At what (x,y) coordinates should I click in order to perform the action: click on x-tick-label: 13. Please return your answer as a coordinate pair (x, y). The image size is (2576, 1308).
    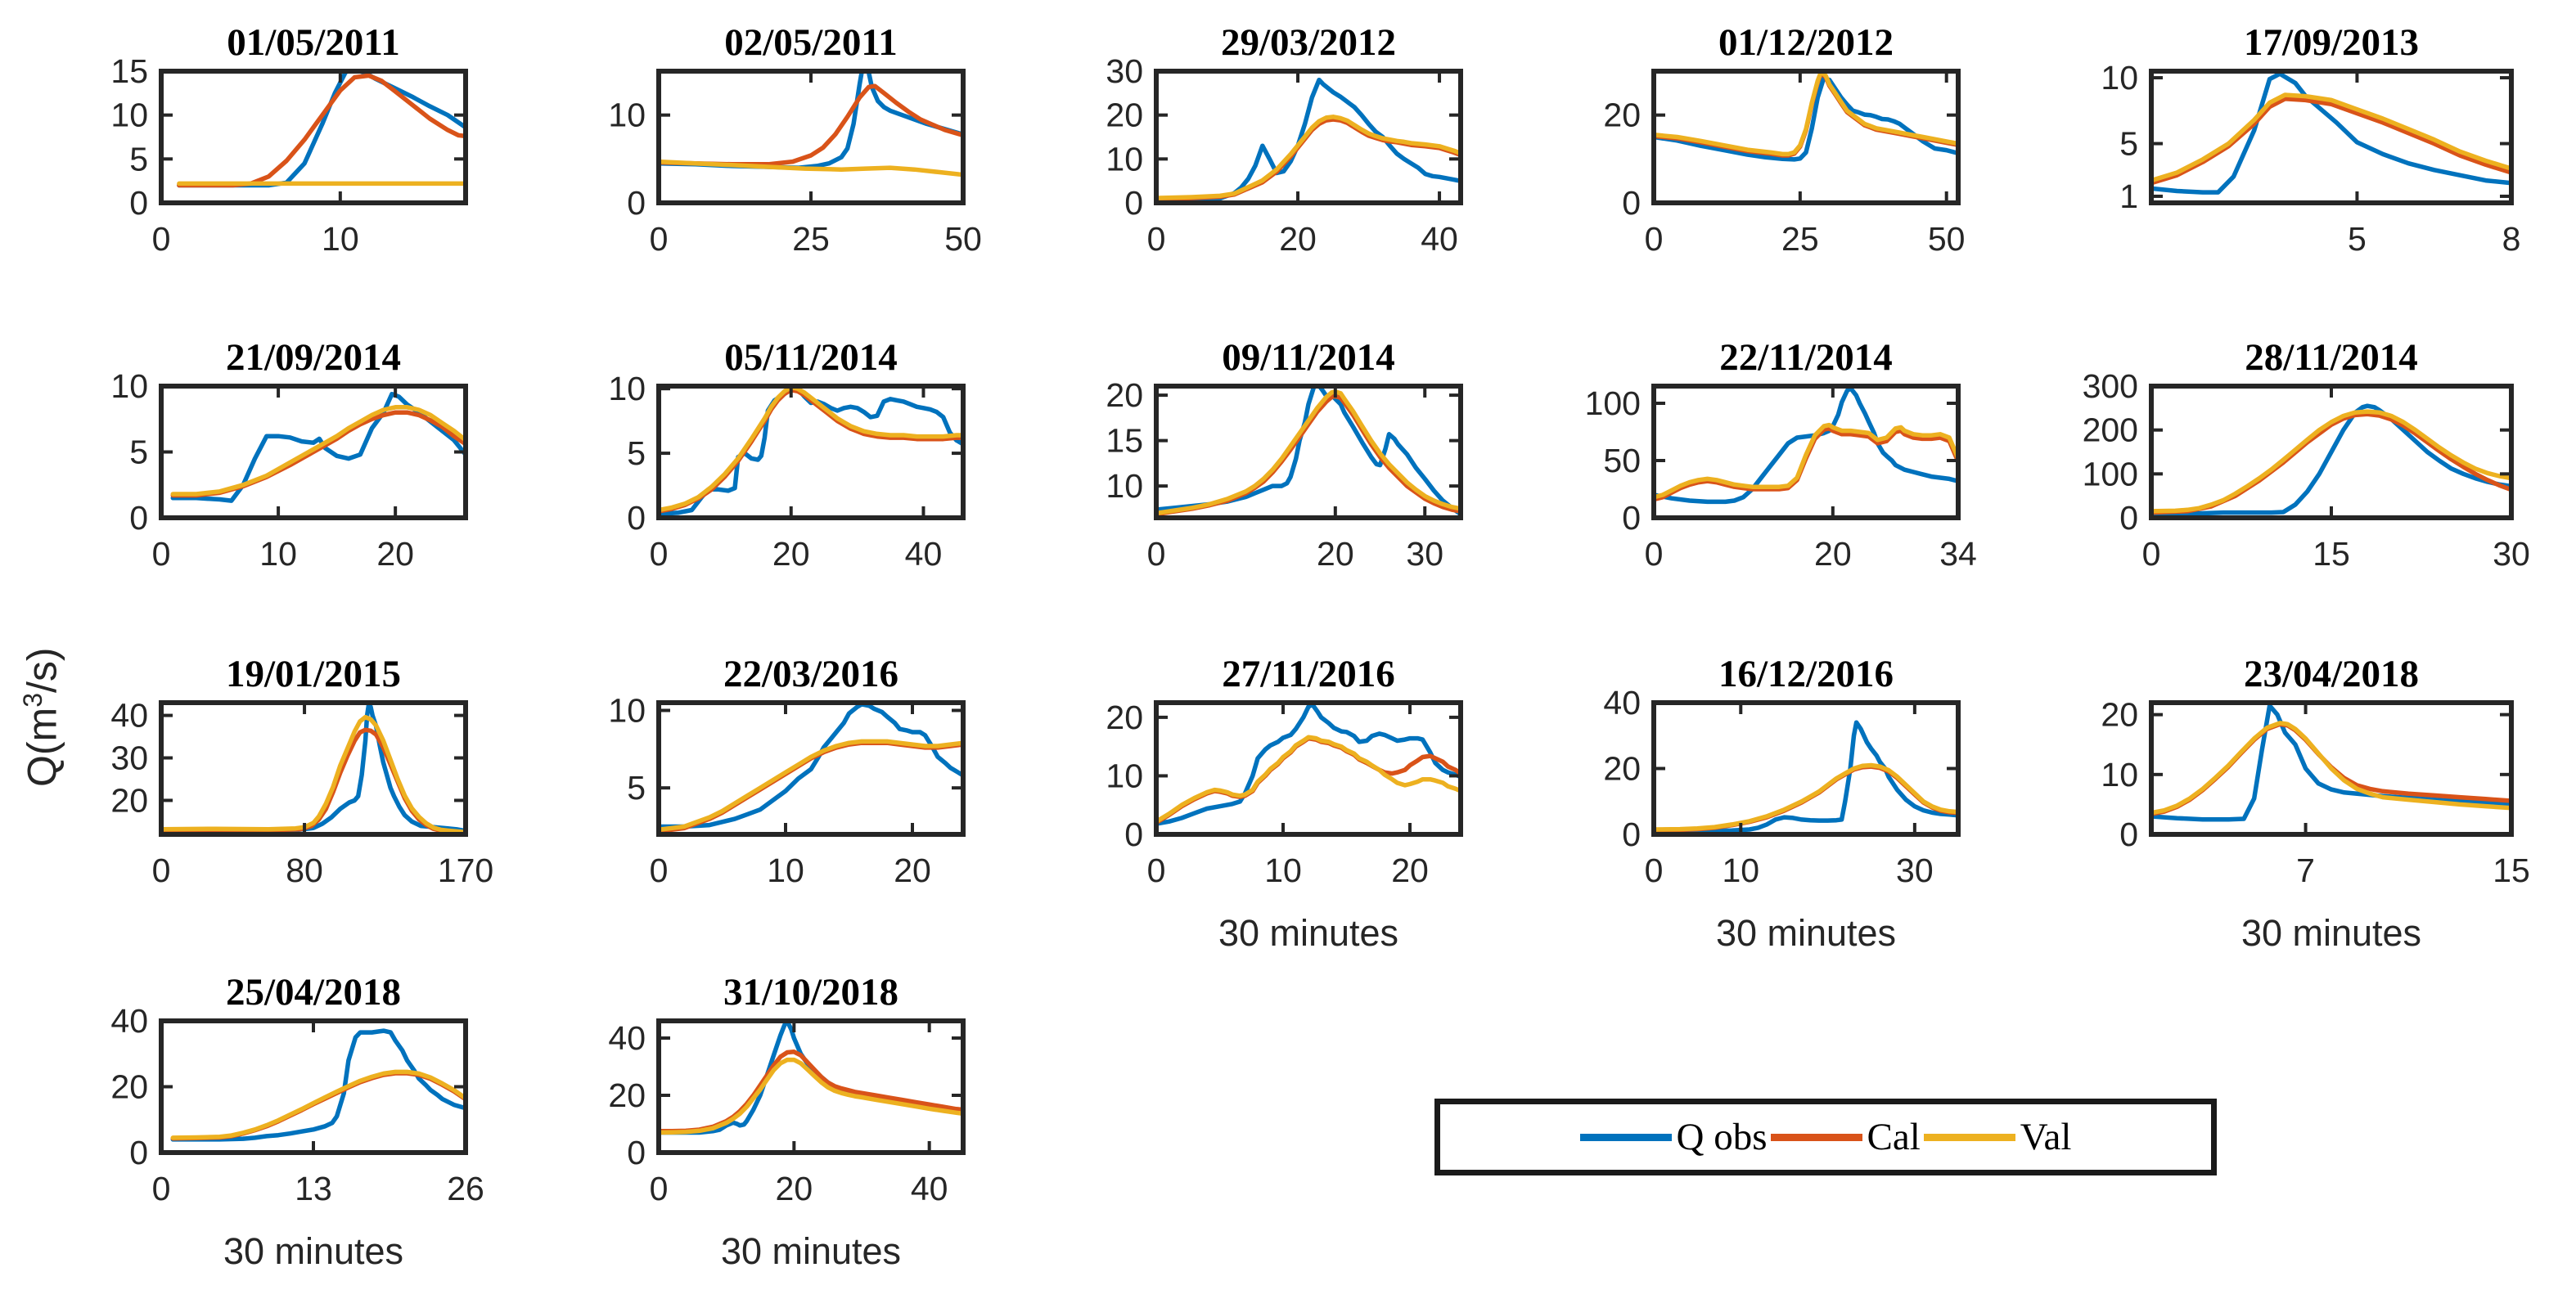
    Looking at the image, I should click on (314, 1188).